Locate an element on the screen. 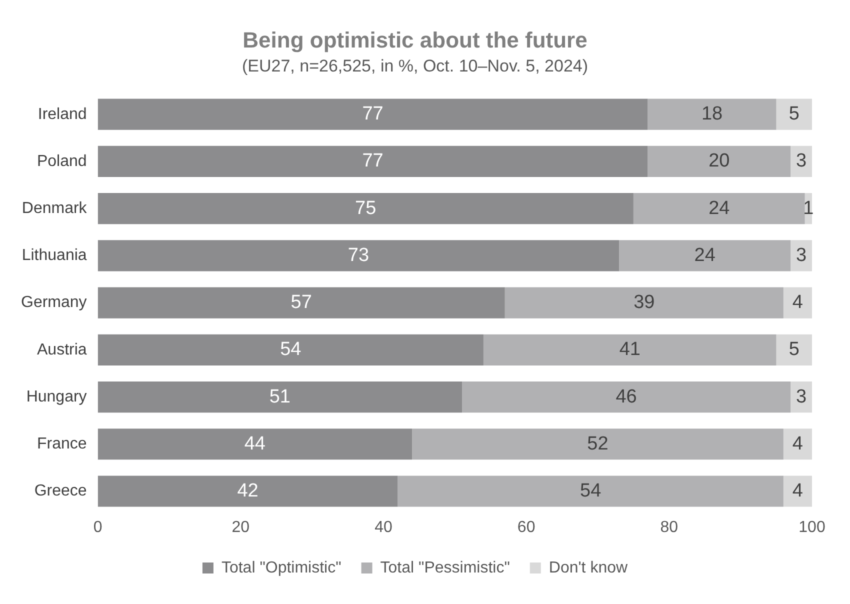 The height and width of the screenshot is (604, 850). x-tick-label: 80 is located at coordinates (669, 527).